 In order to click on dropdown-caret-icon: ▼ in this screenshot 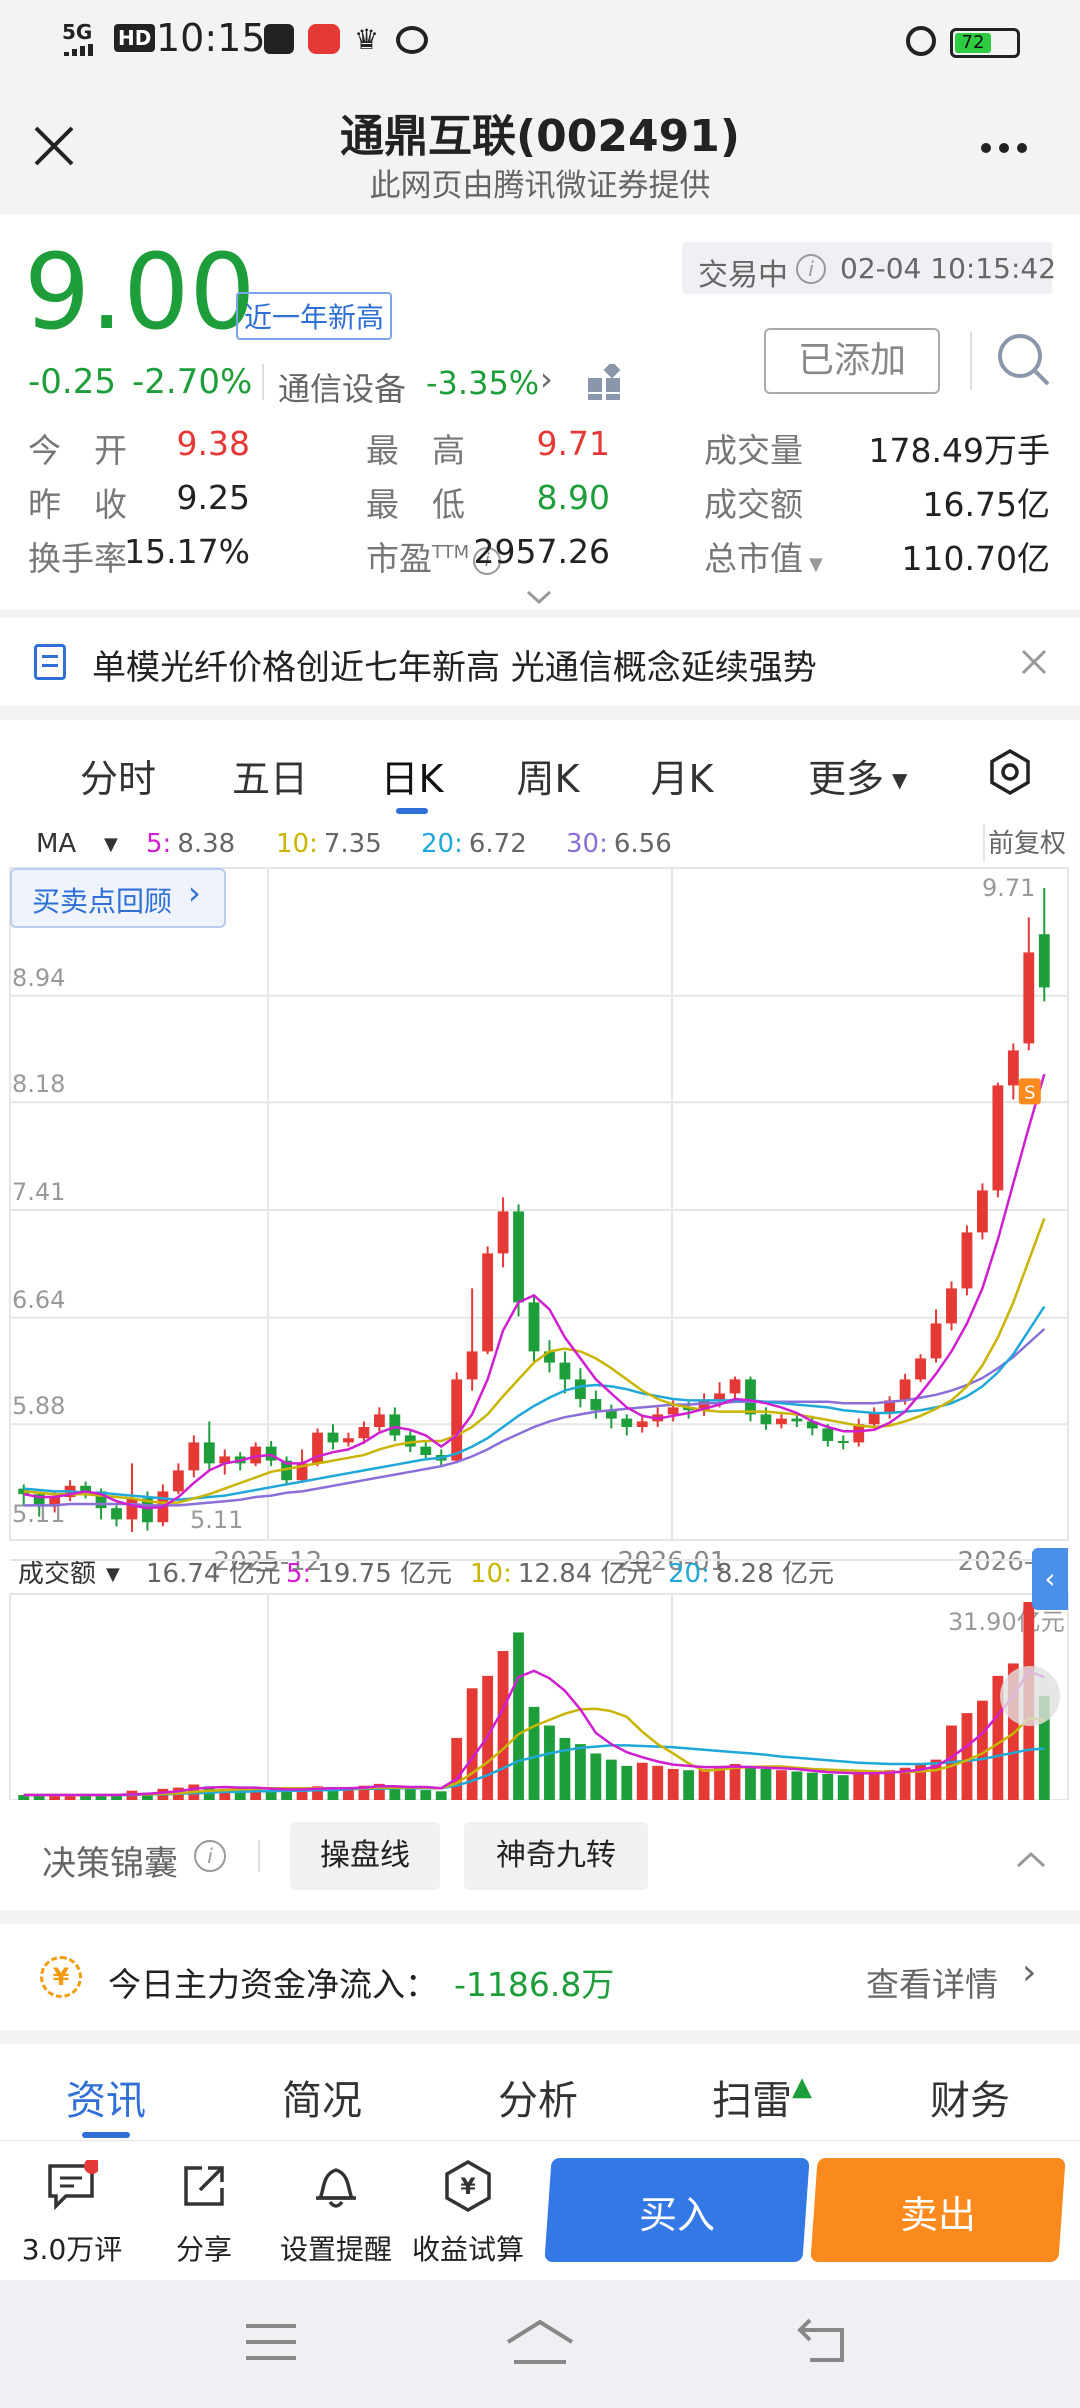, I will do `click(816, 564)`.